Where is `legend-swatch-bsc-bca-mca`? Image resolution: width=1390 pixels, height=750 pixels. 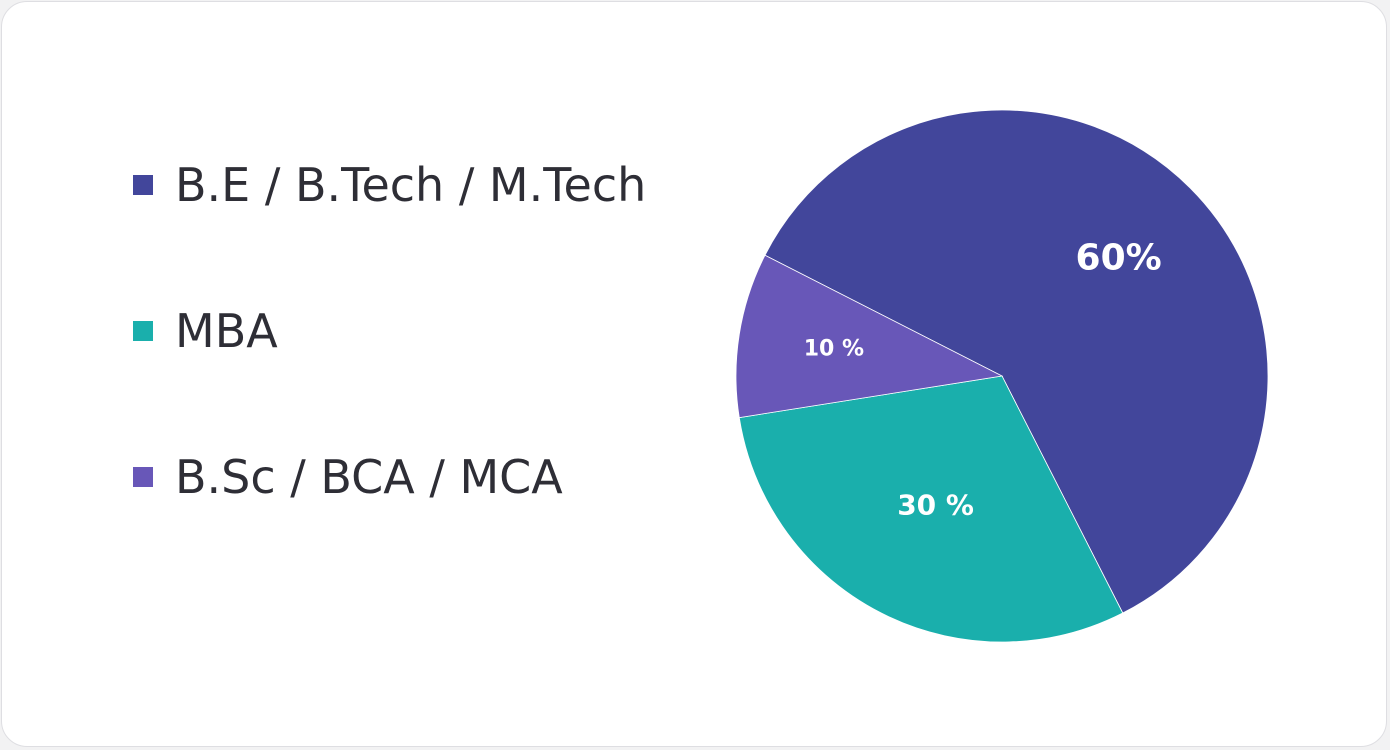
legend-swatch-bsc-bca-mca is located at coordinates (143, 477).